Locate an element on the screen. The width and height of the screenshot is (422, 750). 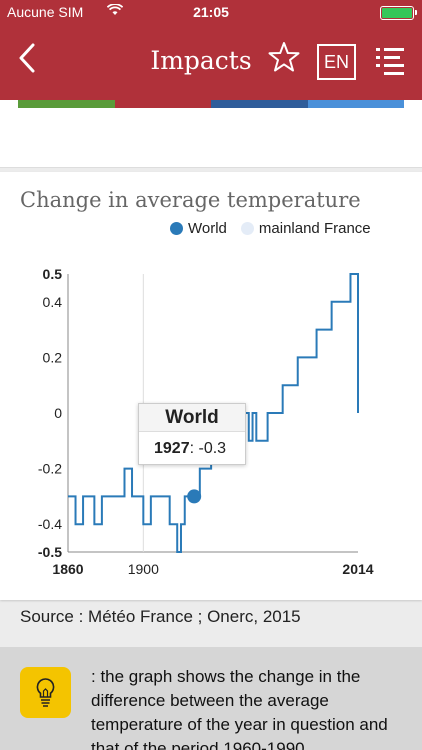
legend-label: World is located at coordinates (207, 228).